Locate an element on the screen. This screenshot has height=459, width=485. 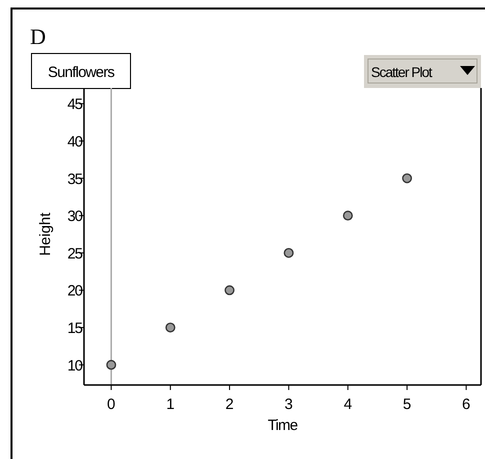
y-axis-title: Height is located at coordinates (45, 234).